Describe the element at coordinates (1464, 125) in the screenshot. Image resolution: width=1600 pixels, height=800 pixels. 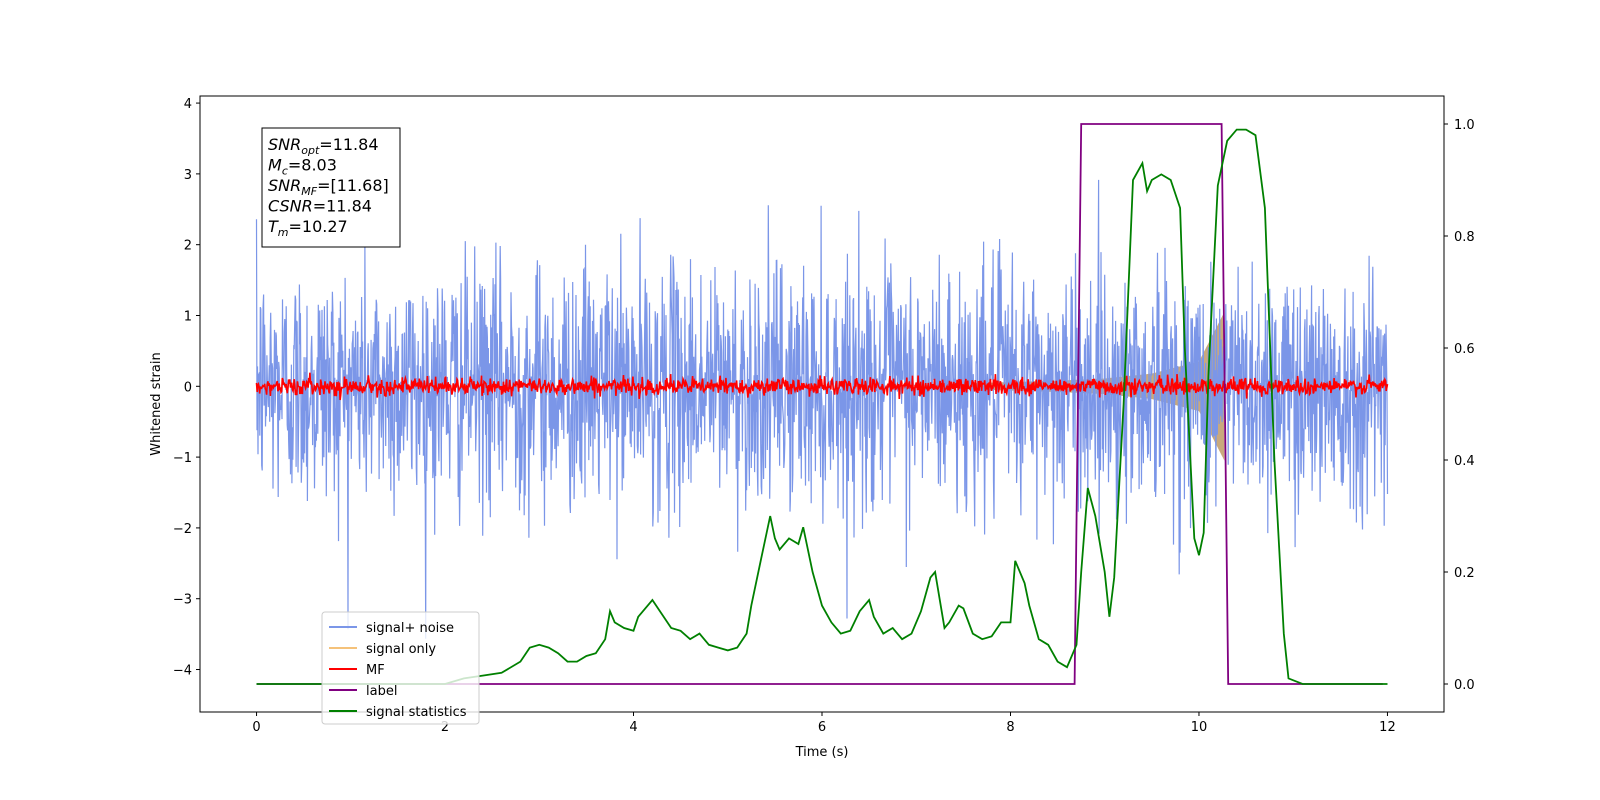
I see `y2-tick-label: 1.0` at that location.